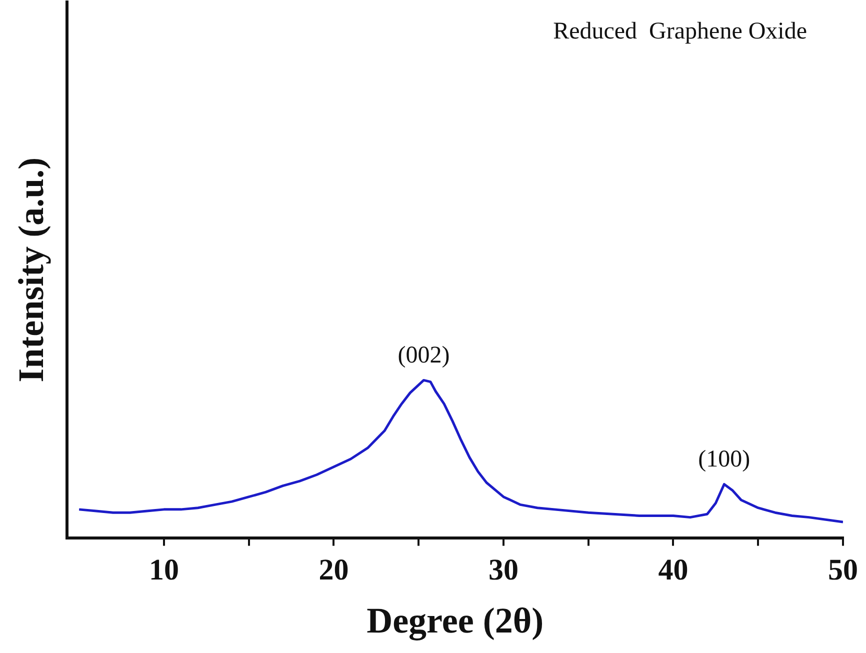  I want to click on x-tick-label: 20, so click(333, 570).